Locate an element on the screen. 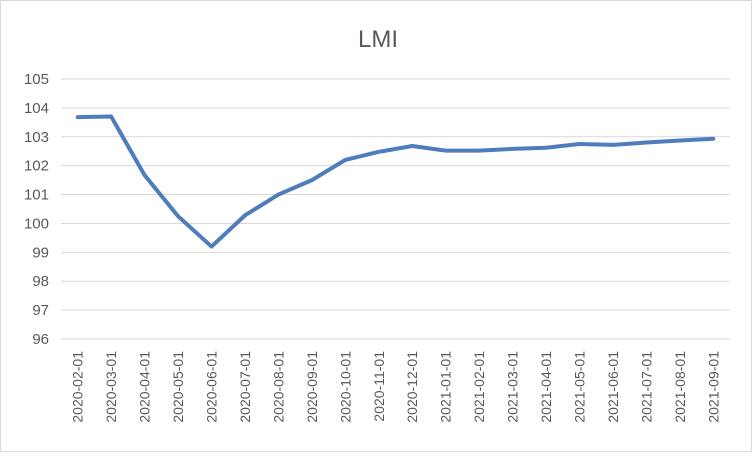 This screenshot has width=752, height=456. y-tick-label: 104 is located at coordinates (36, 108).